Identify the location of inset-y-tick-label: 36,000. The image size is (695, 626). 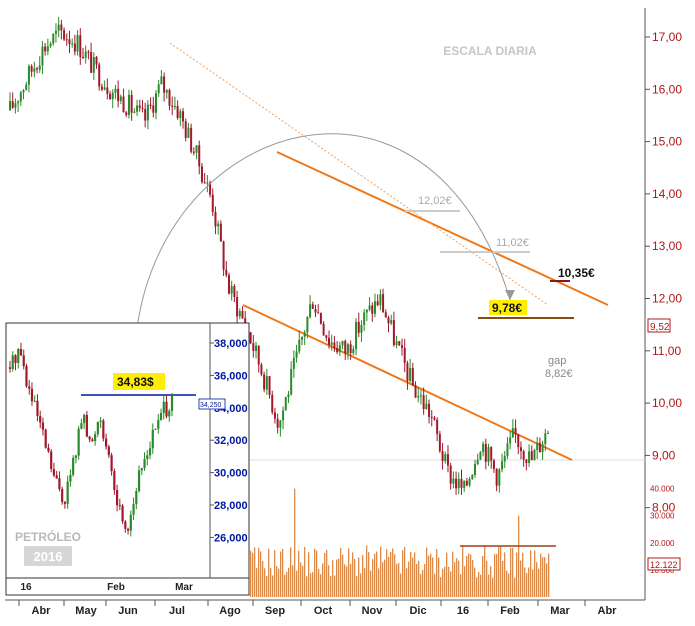
(231, 376).